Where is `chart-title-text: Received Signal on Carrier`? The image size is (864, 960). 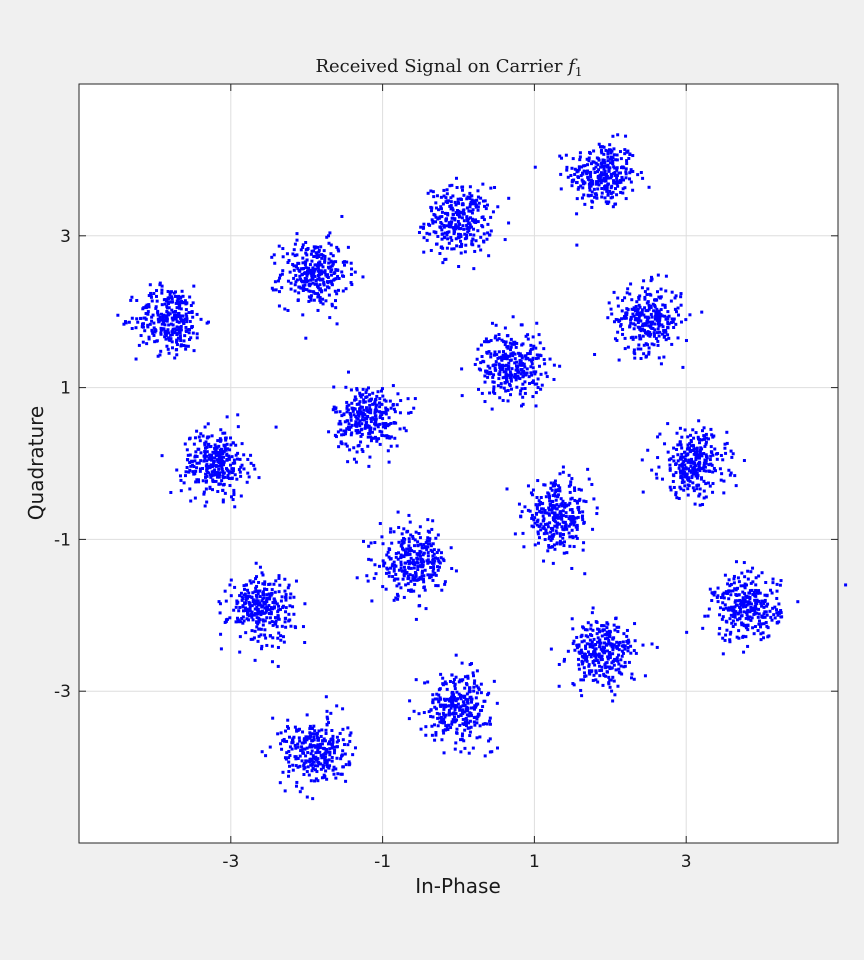
chart-title-text: Received Signal on Carrier is located at coordinates (438, 66).